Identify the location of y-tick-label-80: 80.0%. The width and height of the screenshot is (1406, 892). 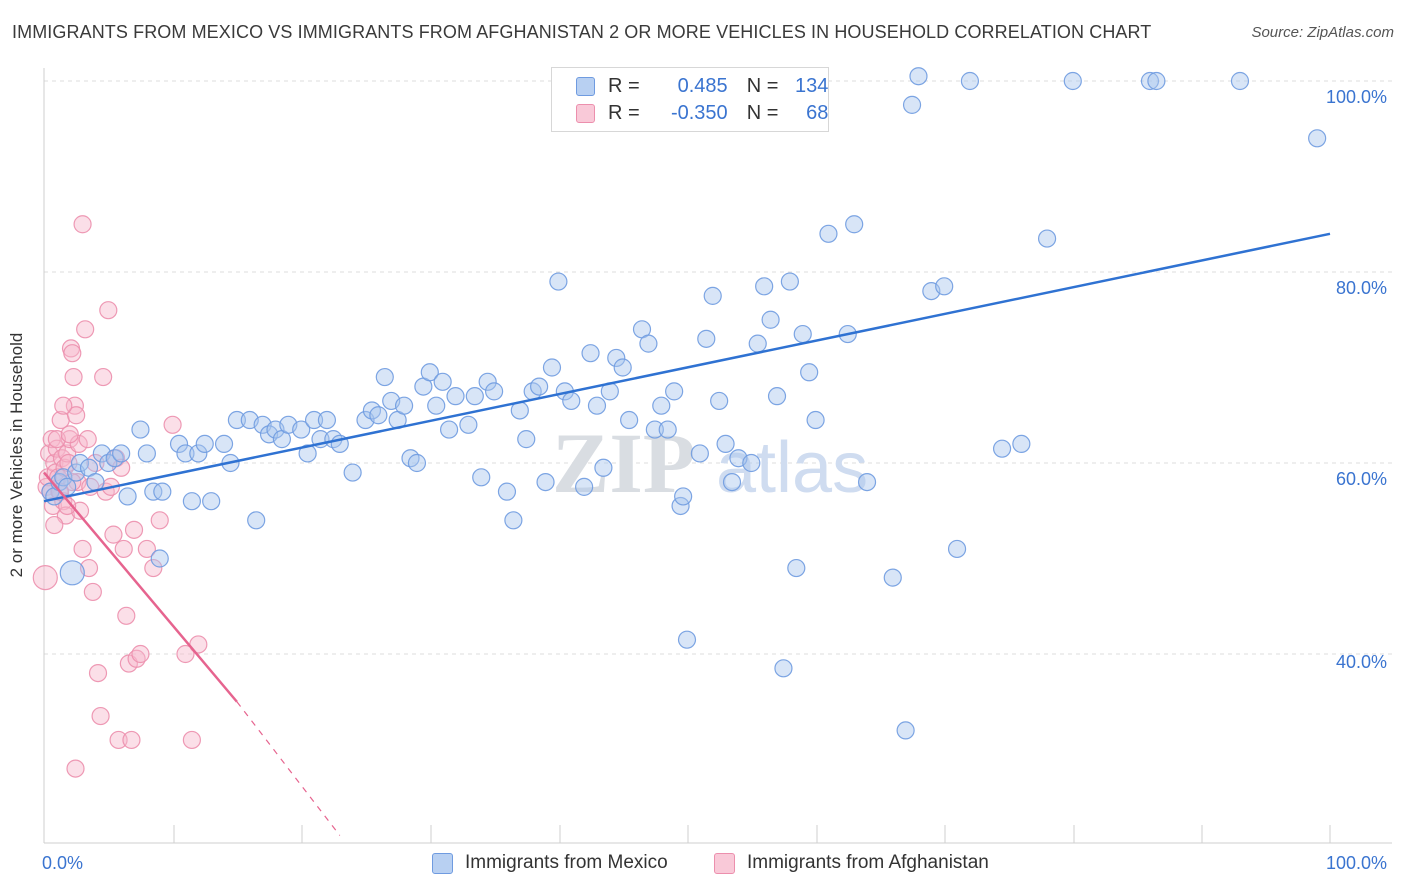
(1362, 288).